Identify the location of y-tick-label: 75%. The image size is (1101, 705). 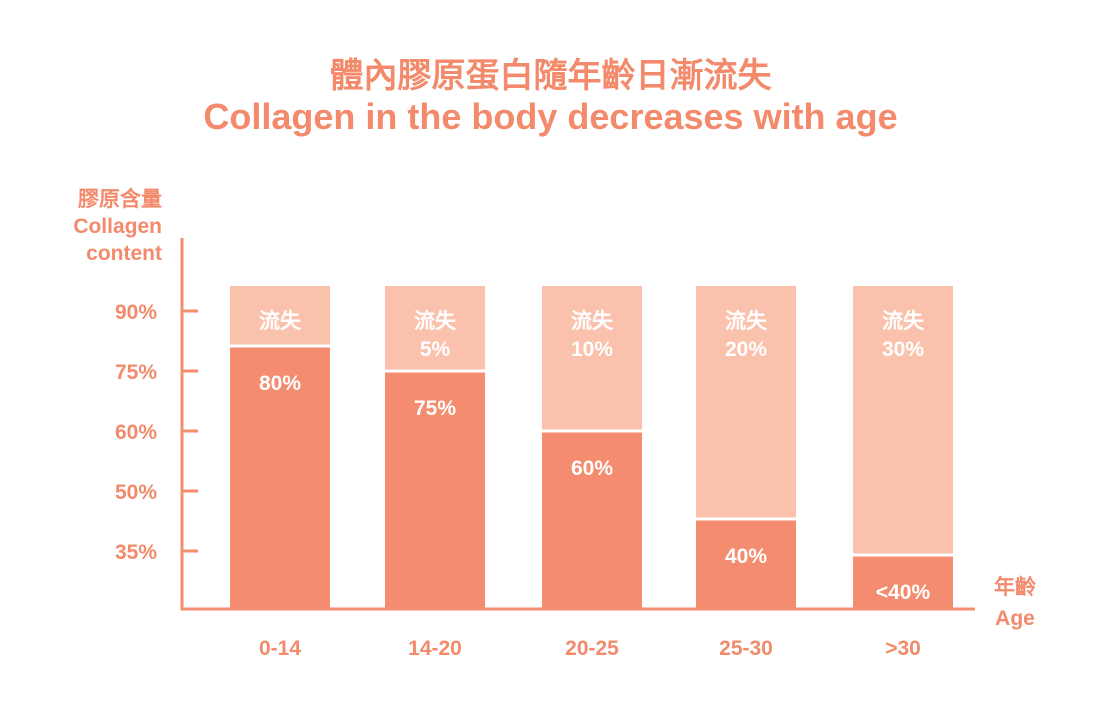
(136, 372).